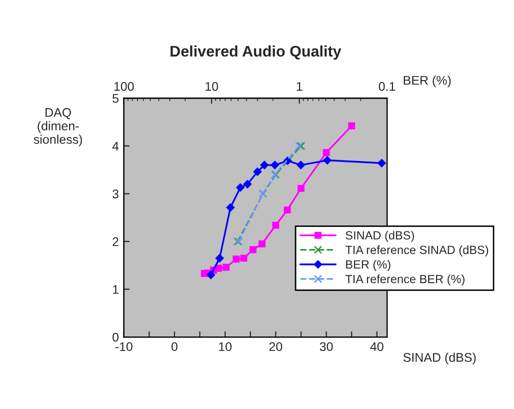  I want to click on legend-label: TIA reference SINAD (dBS), so click(416, 250).